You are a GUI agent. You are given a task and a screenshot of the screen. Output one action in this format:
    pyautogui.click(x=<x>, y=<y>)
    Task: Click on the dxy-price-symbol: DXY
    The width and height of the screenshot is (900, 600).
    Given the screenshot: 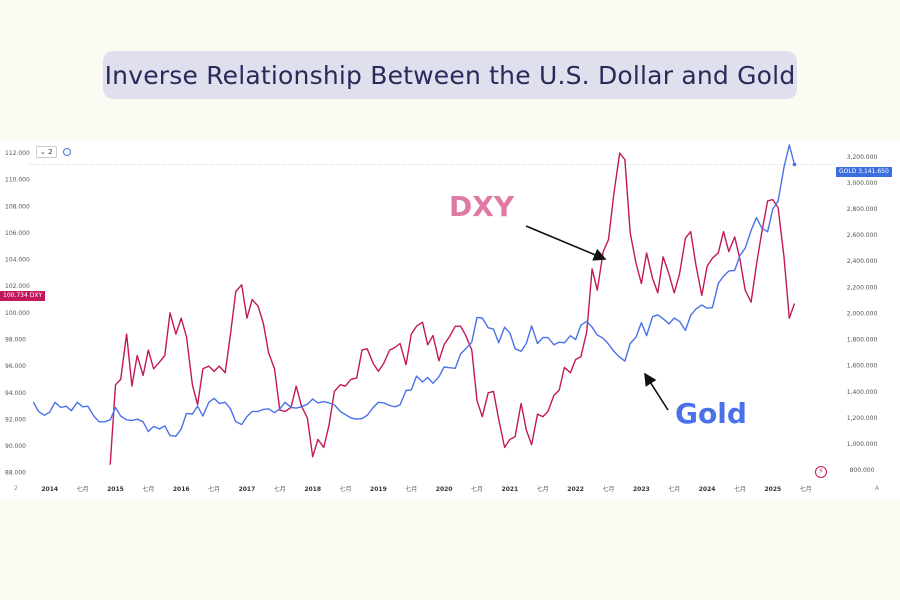 What is the action you would take?
    pyautogui.click(x=36, y=295)
    